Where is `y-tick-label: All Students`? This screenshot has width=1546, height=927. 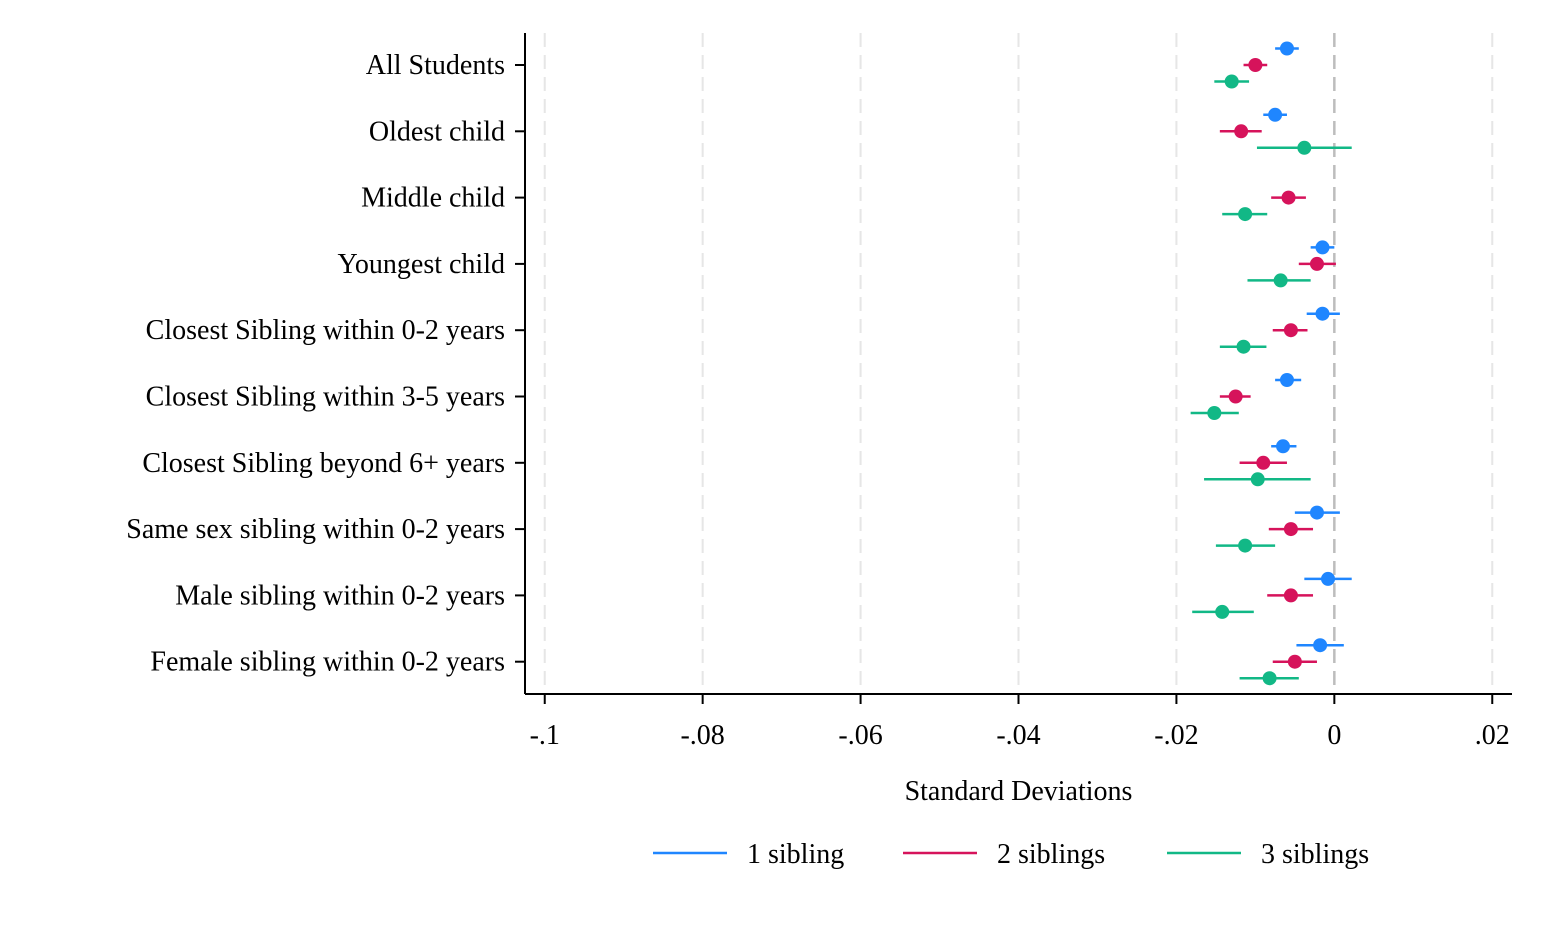 y-tick-label: All Students is located at coordinates (435, 65).